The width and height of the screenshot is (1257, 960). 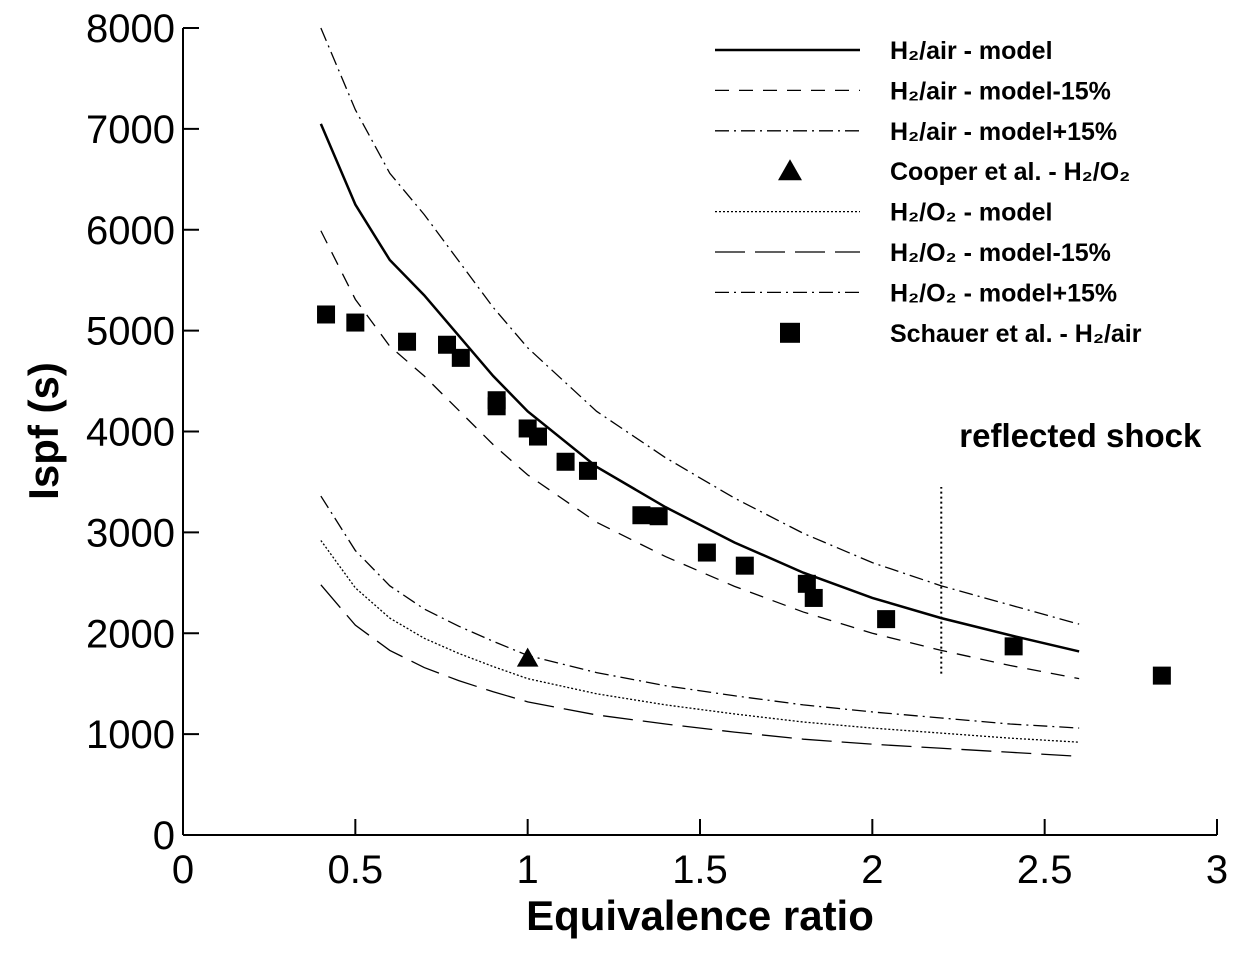 What do you see at coordinates (130, 231) in the screenshot?
I see `y-tick-label: 6000` at bounding box center [130, 231].